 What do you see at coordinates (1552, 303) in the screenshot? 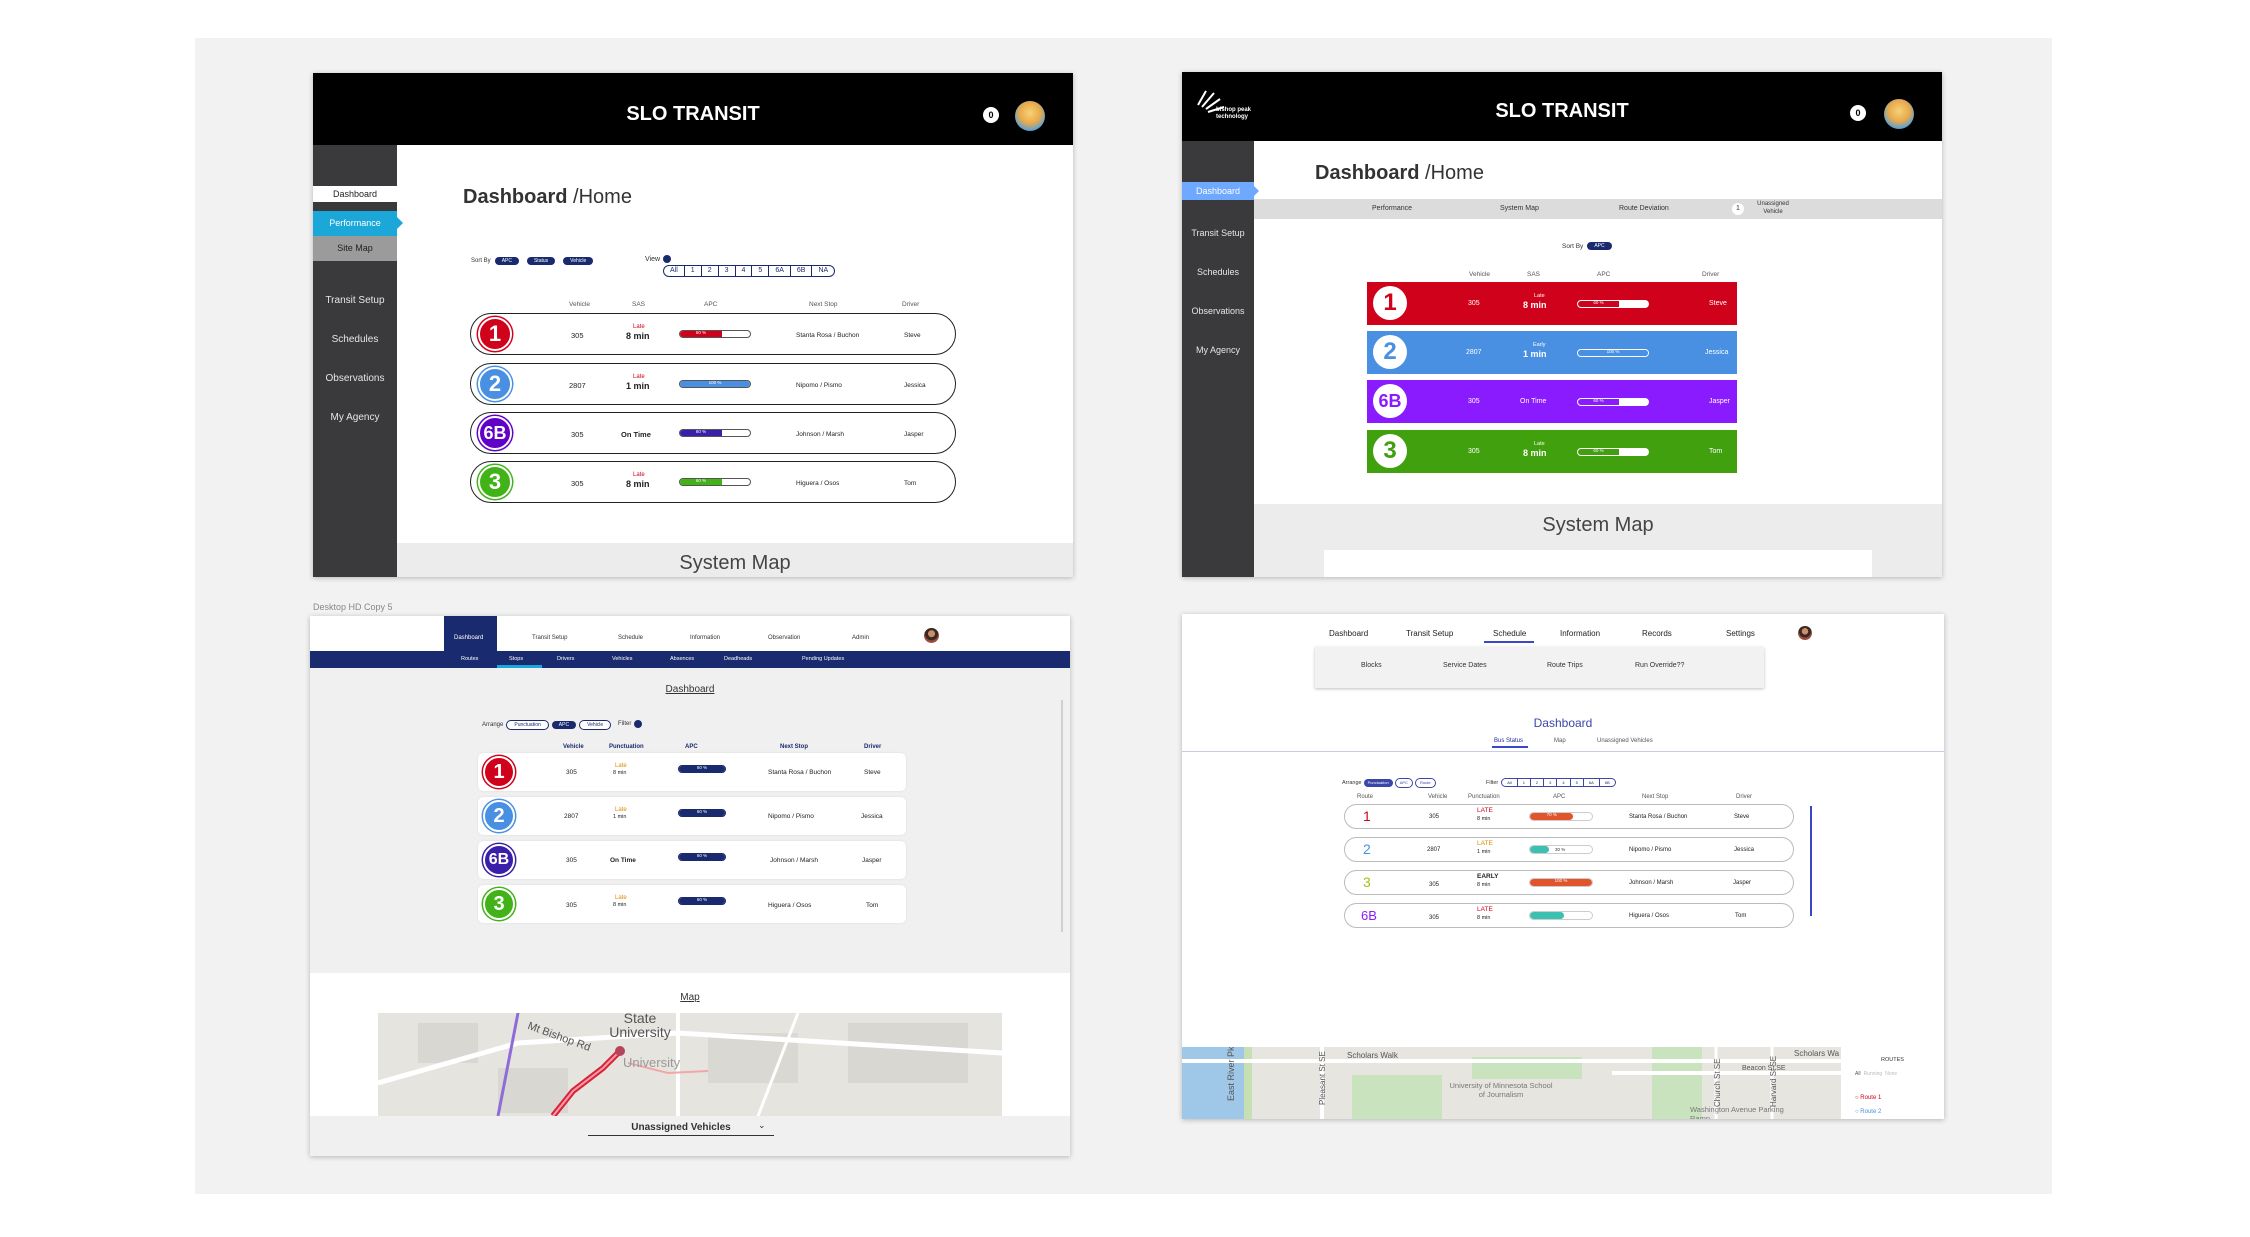
I see `route-row: 1 305 Late 8 min 60 % Steve` at bounding box center [1552, 303].